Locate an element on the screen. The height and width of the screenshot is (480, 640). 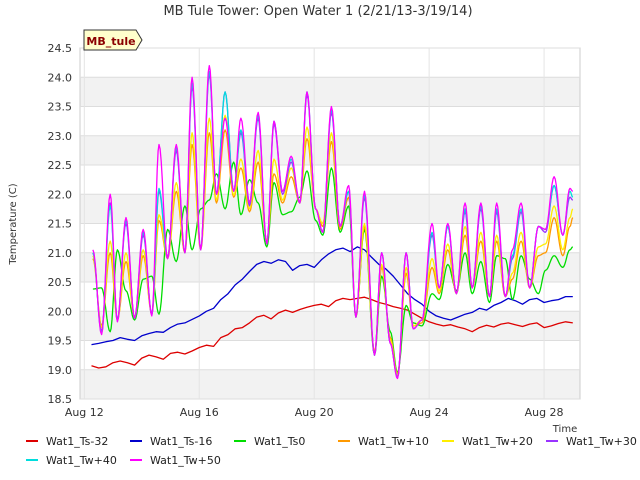
y-tick-label: 22.5 is located at coordinates (60, 165).